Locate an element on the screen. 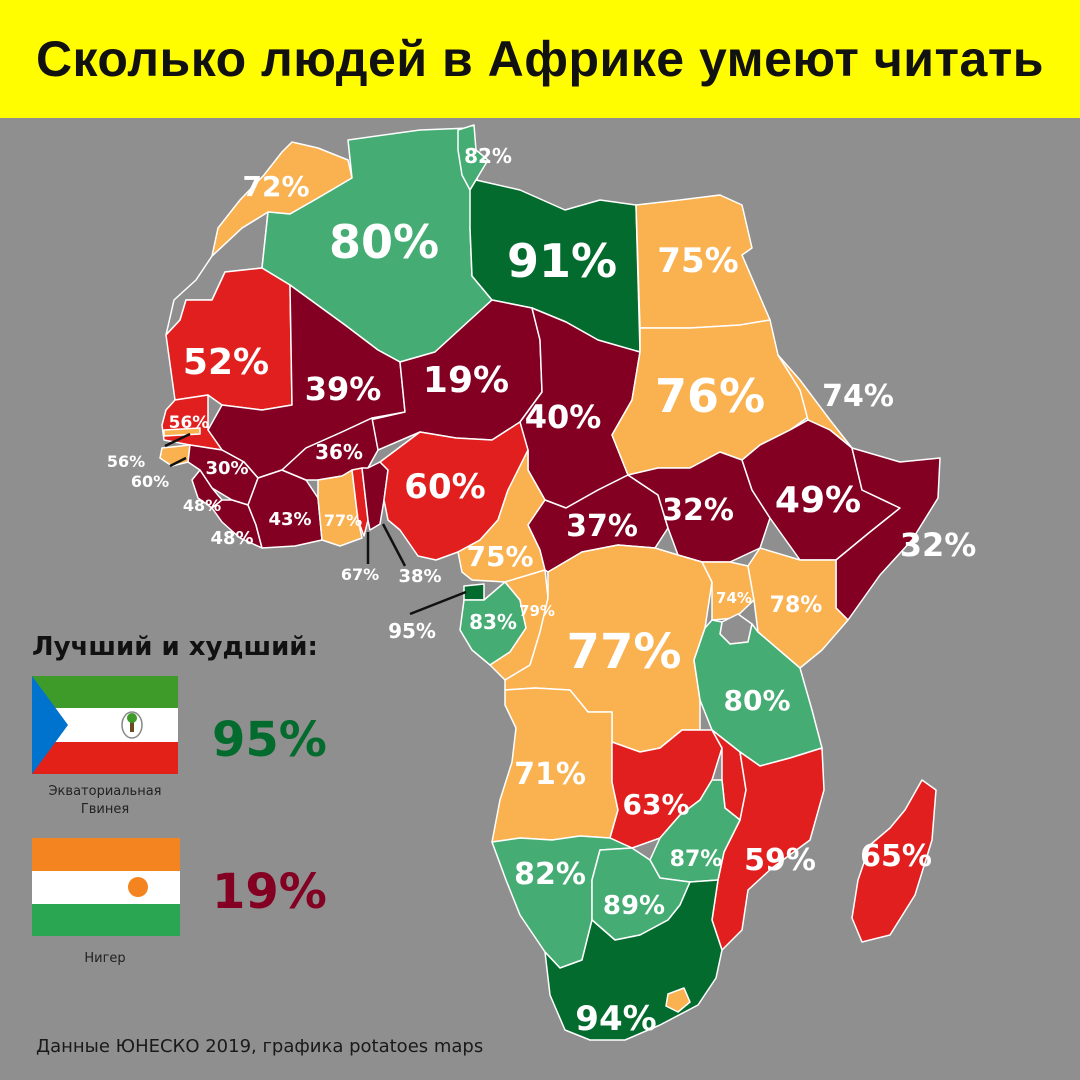 The height and width of the screenshot is (1080, 1080). label-equatorial-guinea: 95% is located at coordinates (412, 631).